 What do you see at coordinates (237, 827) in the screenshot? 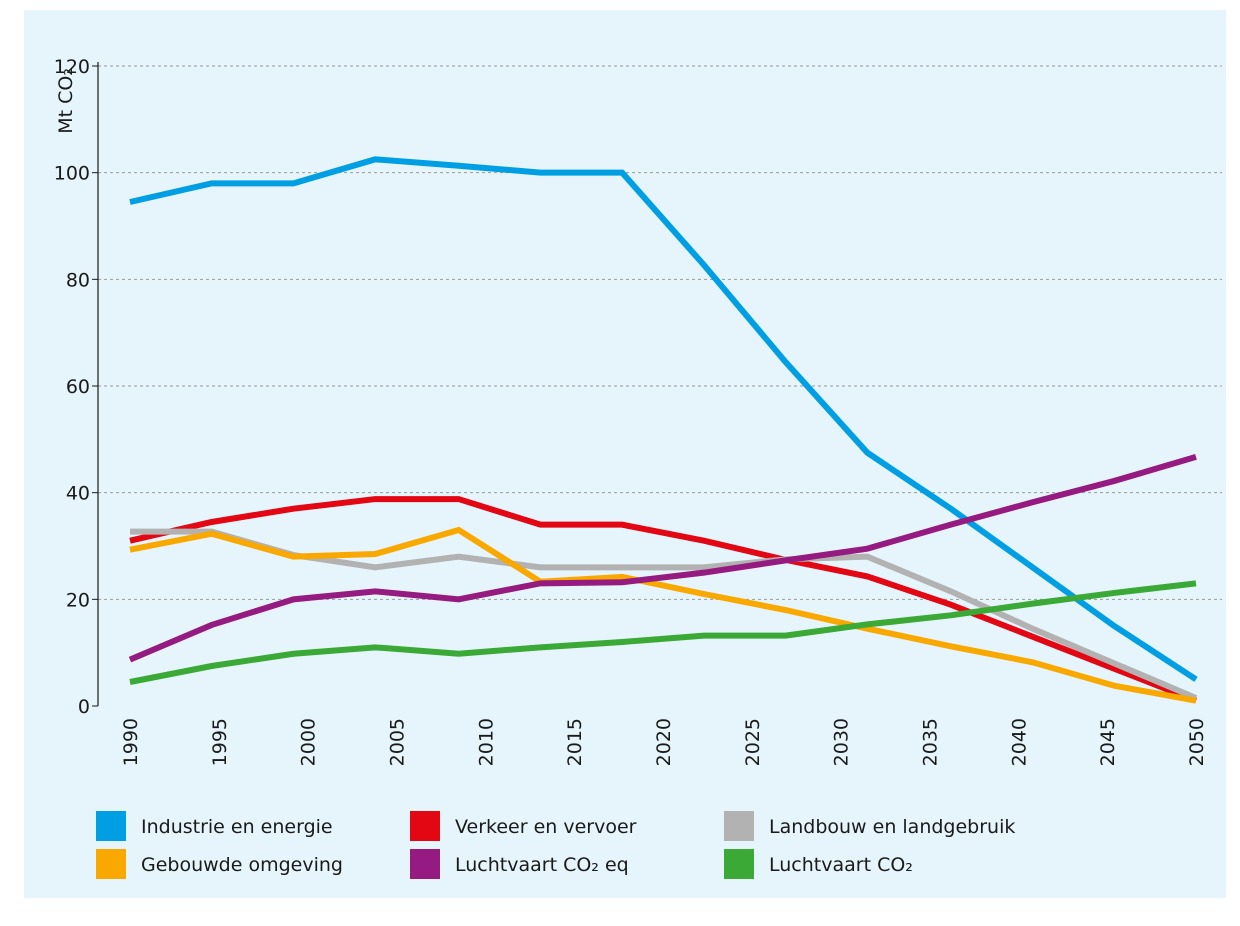
I see `legend-label: Industrie en energie` at bounding box center [237, 827].